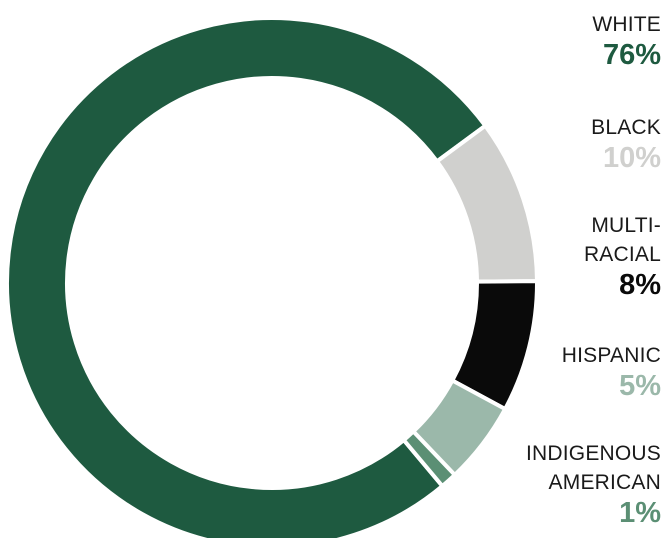 The image size is (667, 538). What do you see at coordinates (611, 355) in the screenshot?
I see `legend-label-hispanic: HISPANIC` at bounding box center [611, 355].